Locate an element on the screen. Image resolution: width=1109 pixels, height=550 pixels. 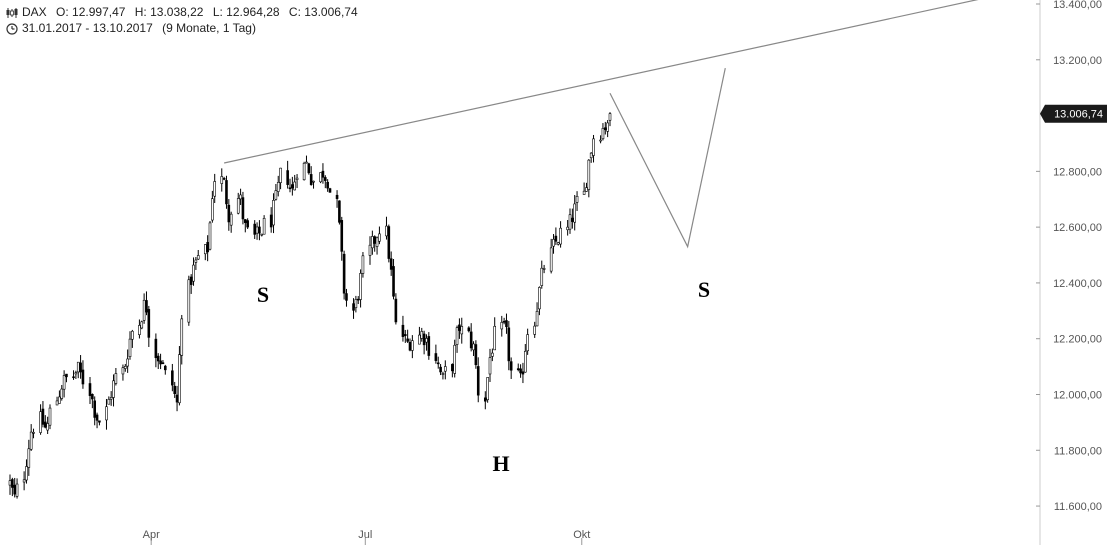
last-price-label: 13.006,74 is located at coordinates (1078, 115).